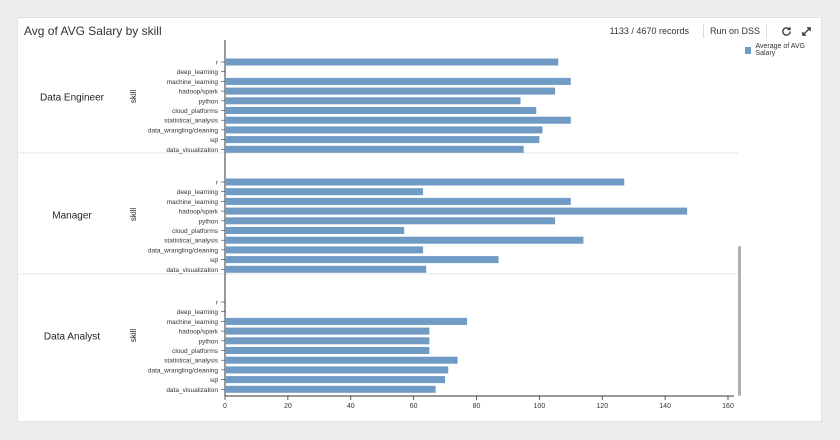  I want to click on legend-label: Average of AVG Salary, so click(780, 50).